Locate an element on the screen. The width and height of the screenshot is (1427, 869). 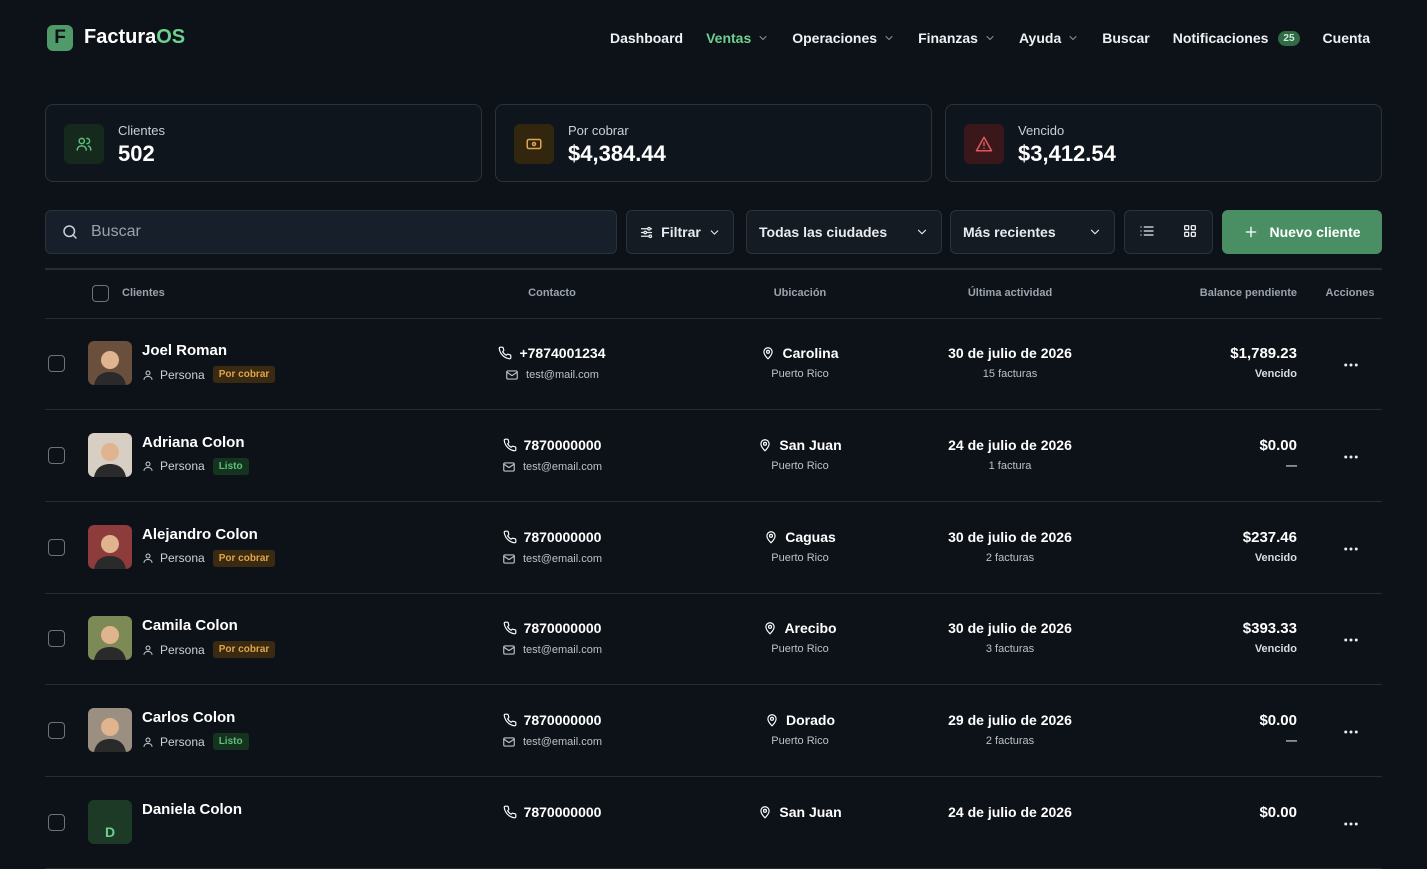
nav-item: Buscar is located at coordinates (1125, 38).